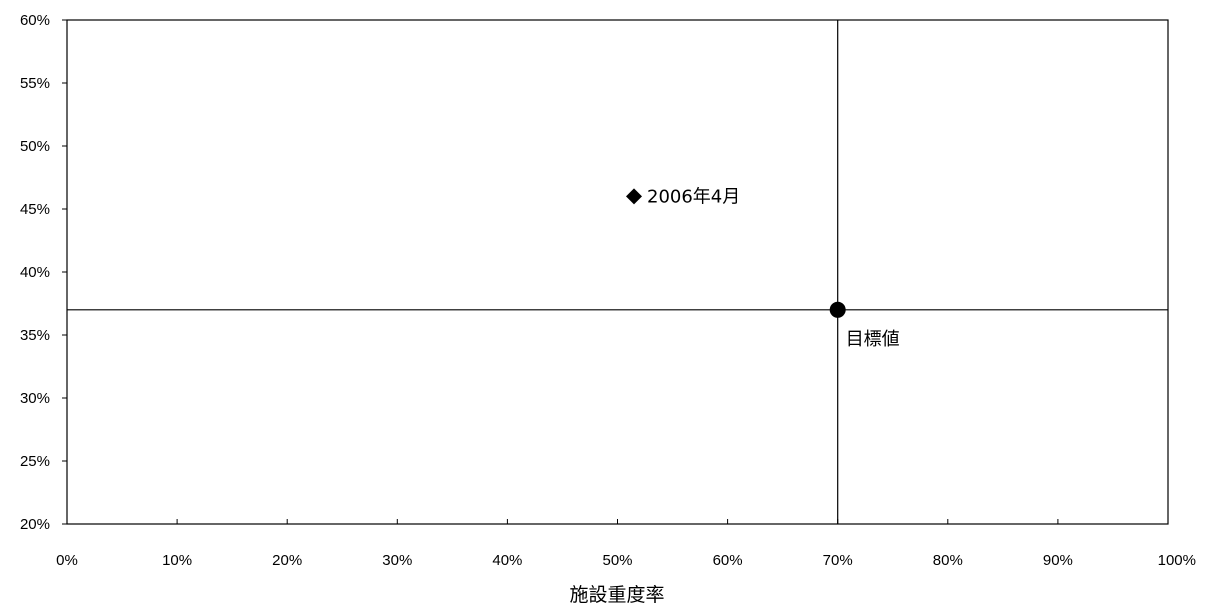 The image size is (1205, 609). Describe the element at coordinates (177, 560) in the screenshot. I see `x-tick-label: 10%` at that location.